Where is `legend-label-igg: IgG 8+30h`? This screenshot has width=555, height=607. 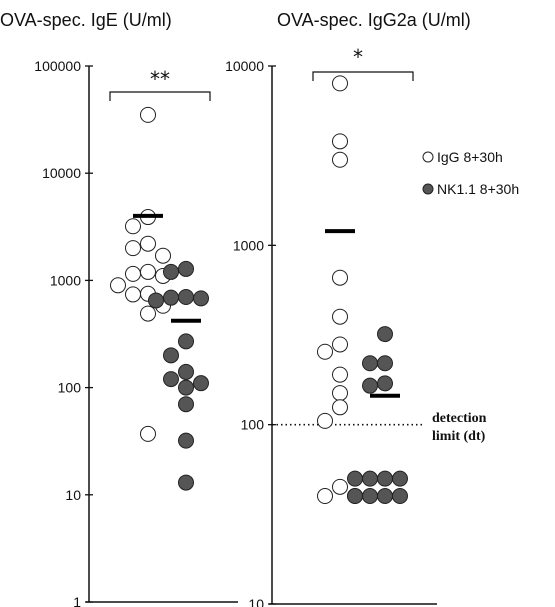
legend-label-igg: IgG 8+30h is located at coordinates (470, 157).